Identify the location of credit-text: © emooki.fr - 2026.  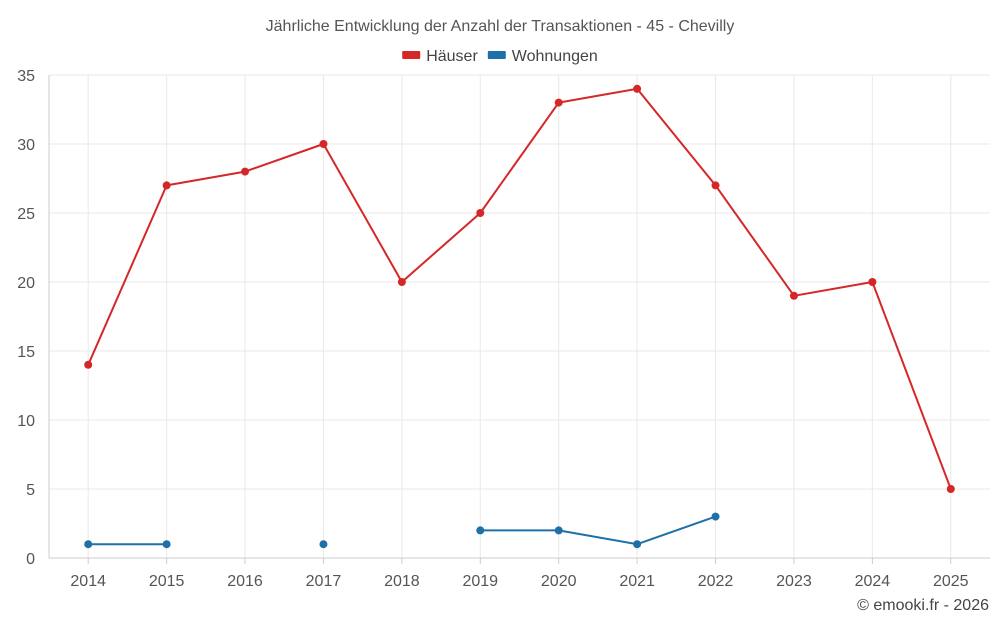
(923, 605).